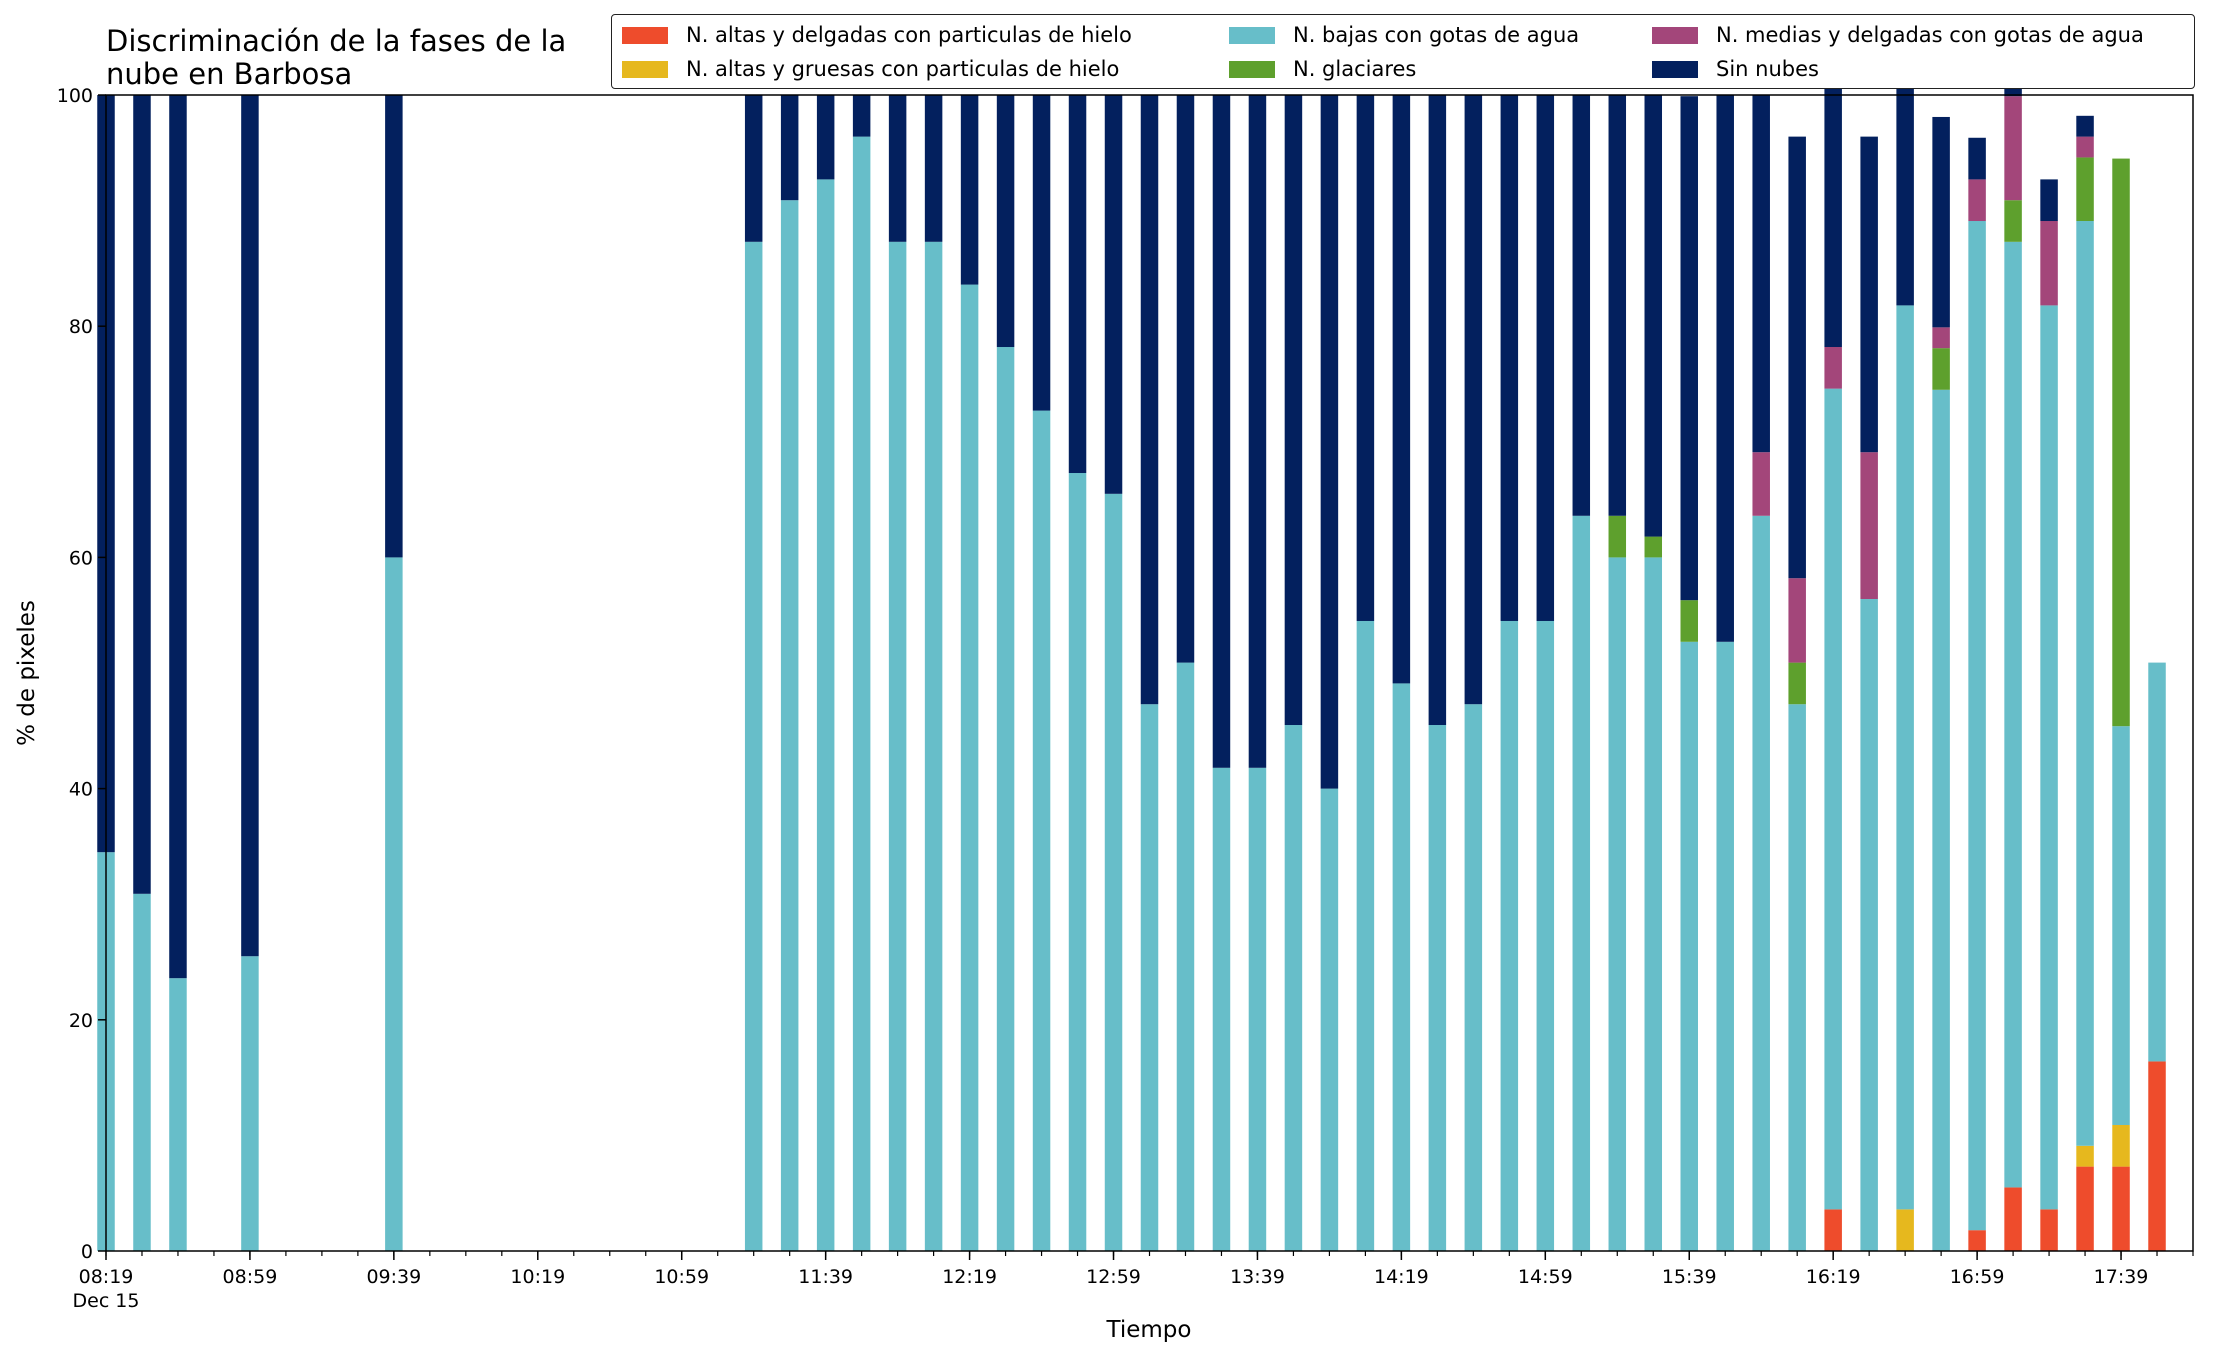 Image resolution: width=2216 pixels, height=1355 pixels. What do you see at coordinates (1149, 1330) in the screenshot?
I see `x-axis-label: Tiempo` at bounding box center [1149, 1330].